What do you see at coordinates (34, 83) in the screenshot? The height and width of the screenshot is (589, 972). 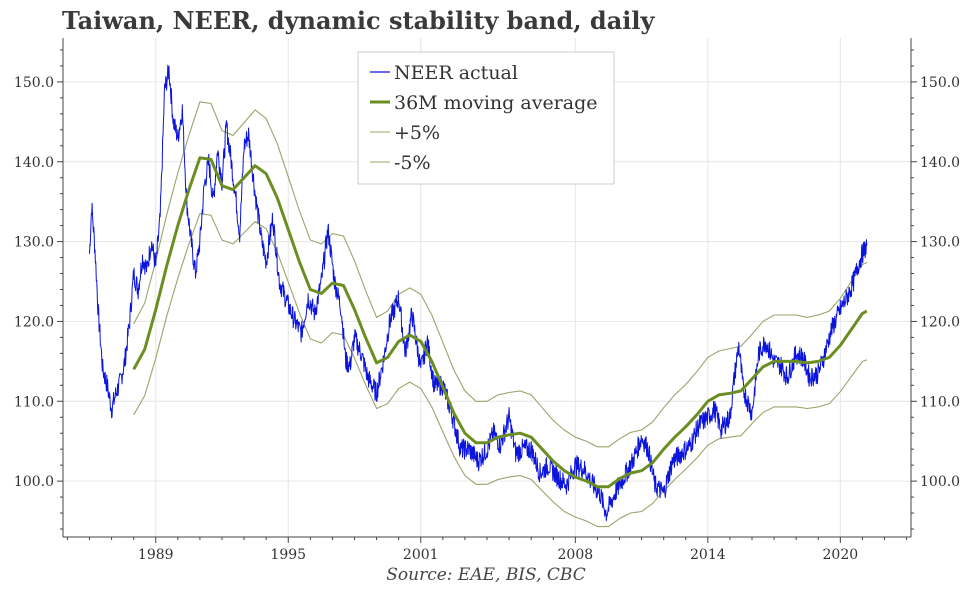 I see `y-tick-label-left: 150.0` at bounding box center [34, 83].